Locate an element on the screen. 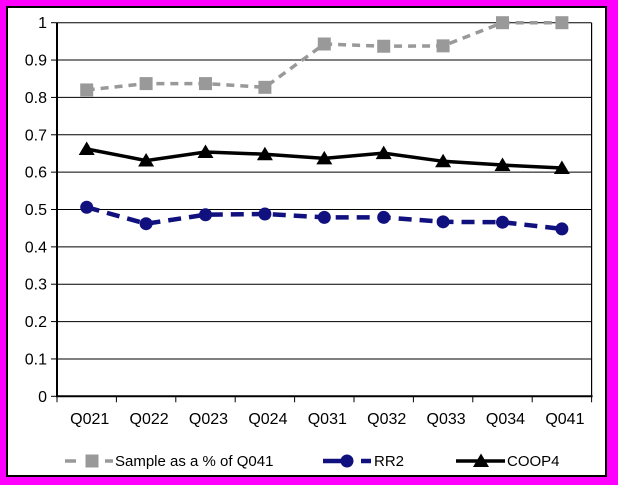 This screenshot has height=485, width=618. x-tick-label: Q022 is located at coordinates (149, 419).